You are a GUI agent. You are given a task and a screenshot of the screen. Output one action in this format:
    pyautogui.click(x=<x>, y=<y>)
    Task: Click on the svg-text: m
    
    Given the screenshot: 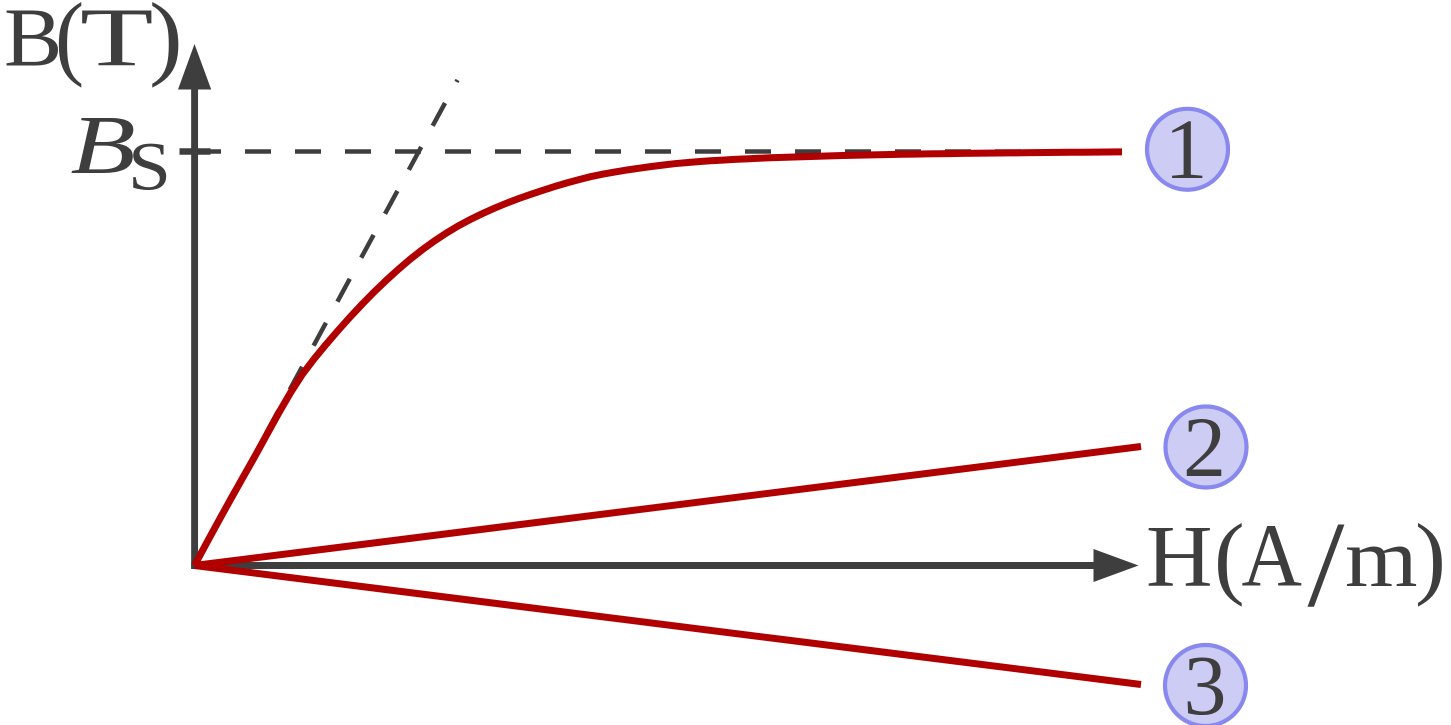 What is the action you would take?
    pyautogui.click(x=1381, y=558)
    